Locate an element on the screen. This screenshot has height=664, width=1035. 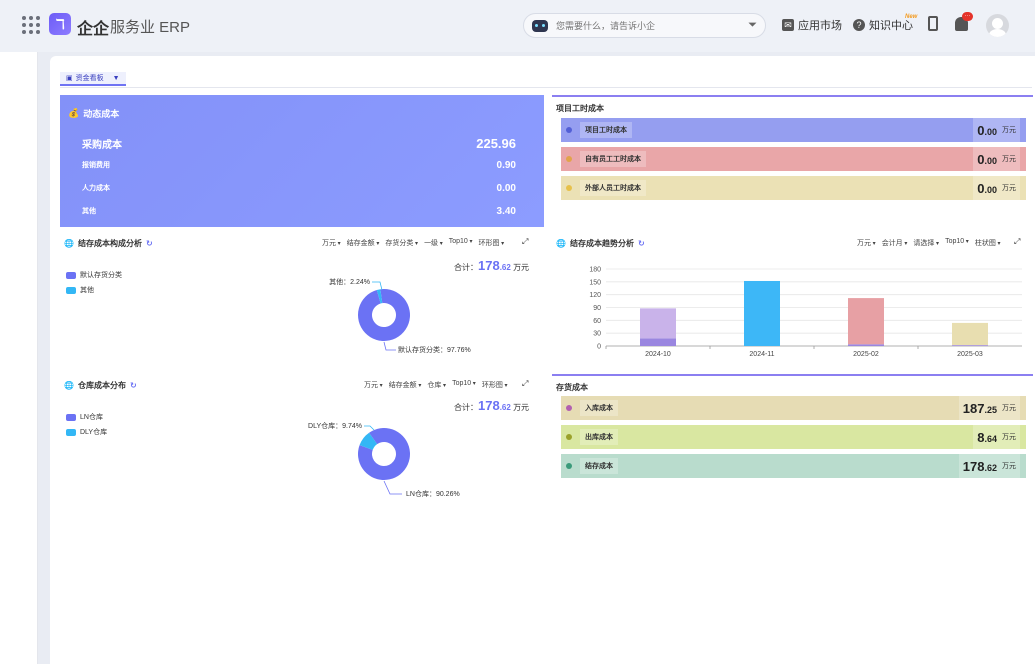
x-tick-label: 2025-02 is located at coordinates (866, 354).